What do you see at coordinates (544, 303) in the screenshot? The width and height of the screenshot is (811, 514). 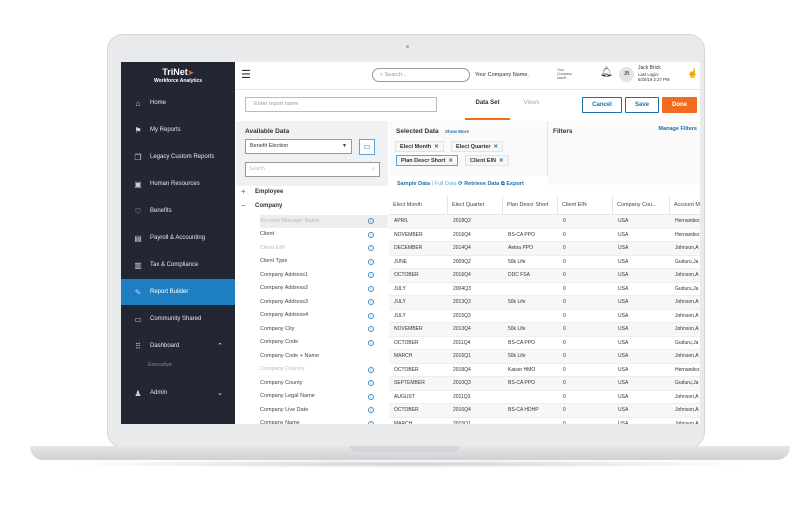 I see `table-row: JULY 2013Q3 50k Life 0 USA Johnson,A` at bounding box center [544, 303].